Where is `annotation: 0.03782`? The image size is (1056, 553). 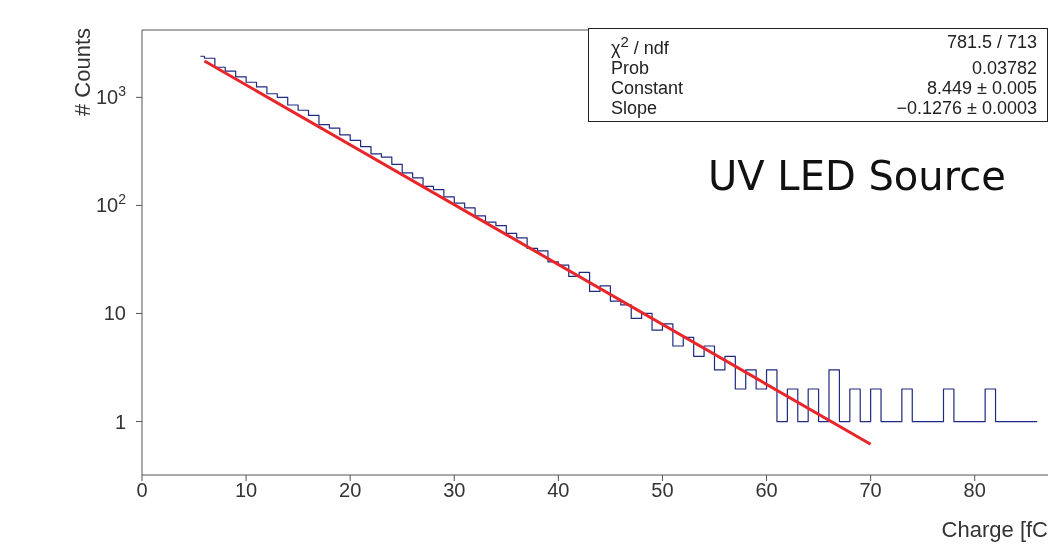
annotation: 0.03782 is located at coordinates (1004, 68).